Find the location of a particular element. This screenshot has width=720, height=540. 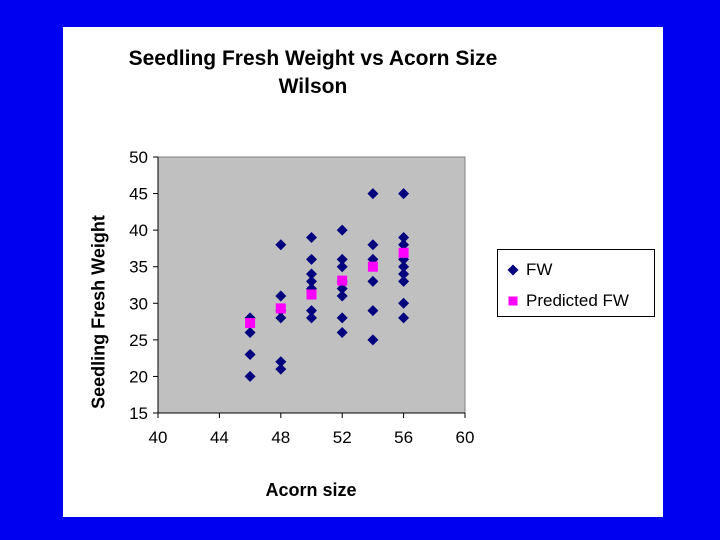

y-tick-label: 40 is located at coordinates (138, 230).